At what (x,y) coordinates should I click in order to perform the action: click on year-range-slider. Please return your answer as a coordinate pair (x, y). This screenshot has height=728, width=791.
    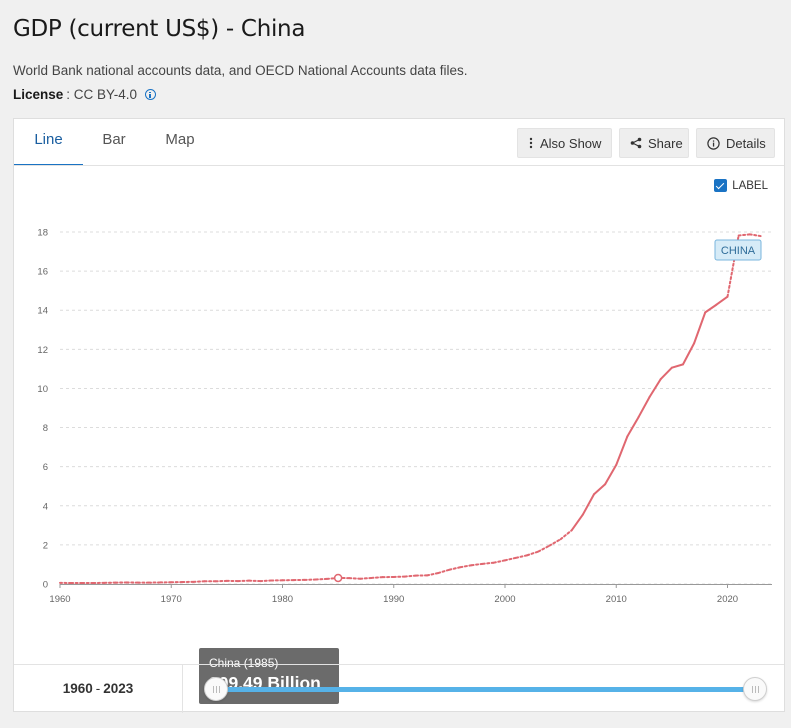
    Looking at the image, I should click on (485, 689).